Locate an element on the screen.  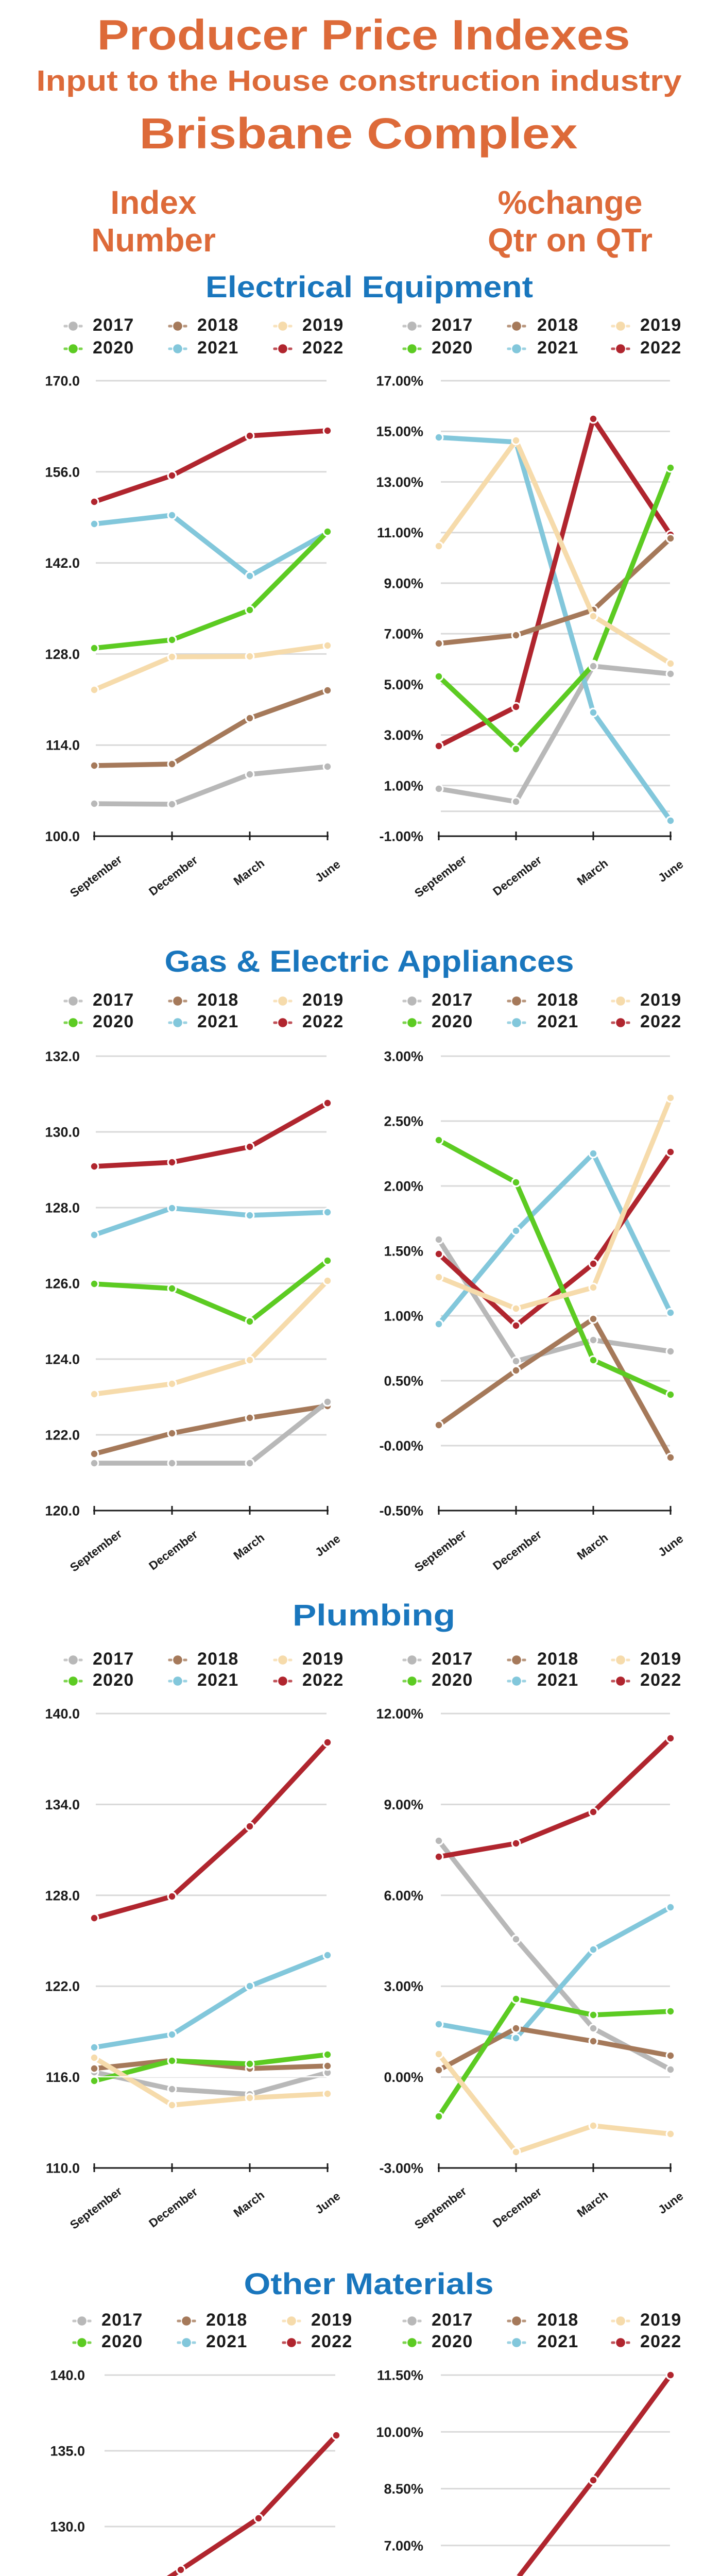
svg-text: 0.50% is located at coordinates (404, 1381).